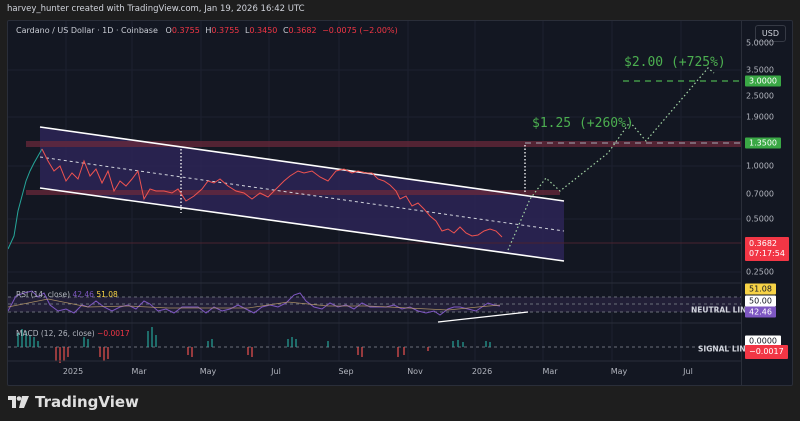  Describe the element at coordinates (87, 402) in the screenshot. I see `brand-name: TradingView` at that location.